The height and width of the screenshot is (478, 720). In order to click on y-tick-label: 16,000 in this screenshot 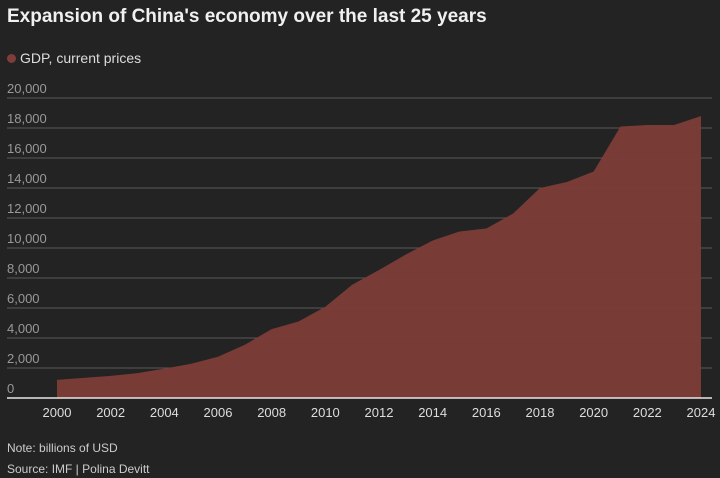, I will do `click(27, 148)`.